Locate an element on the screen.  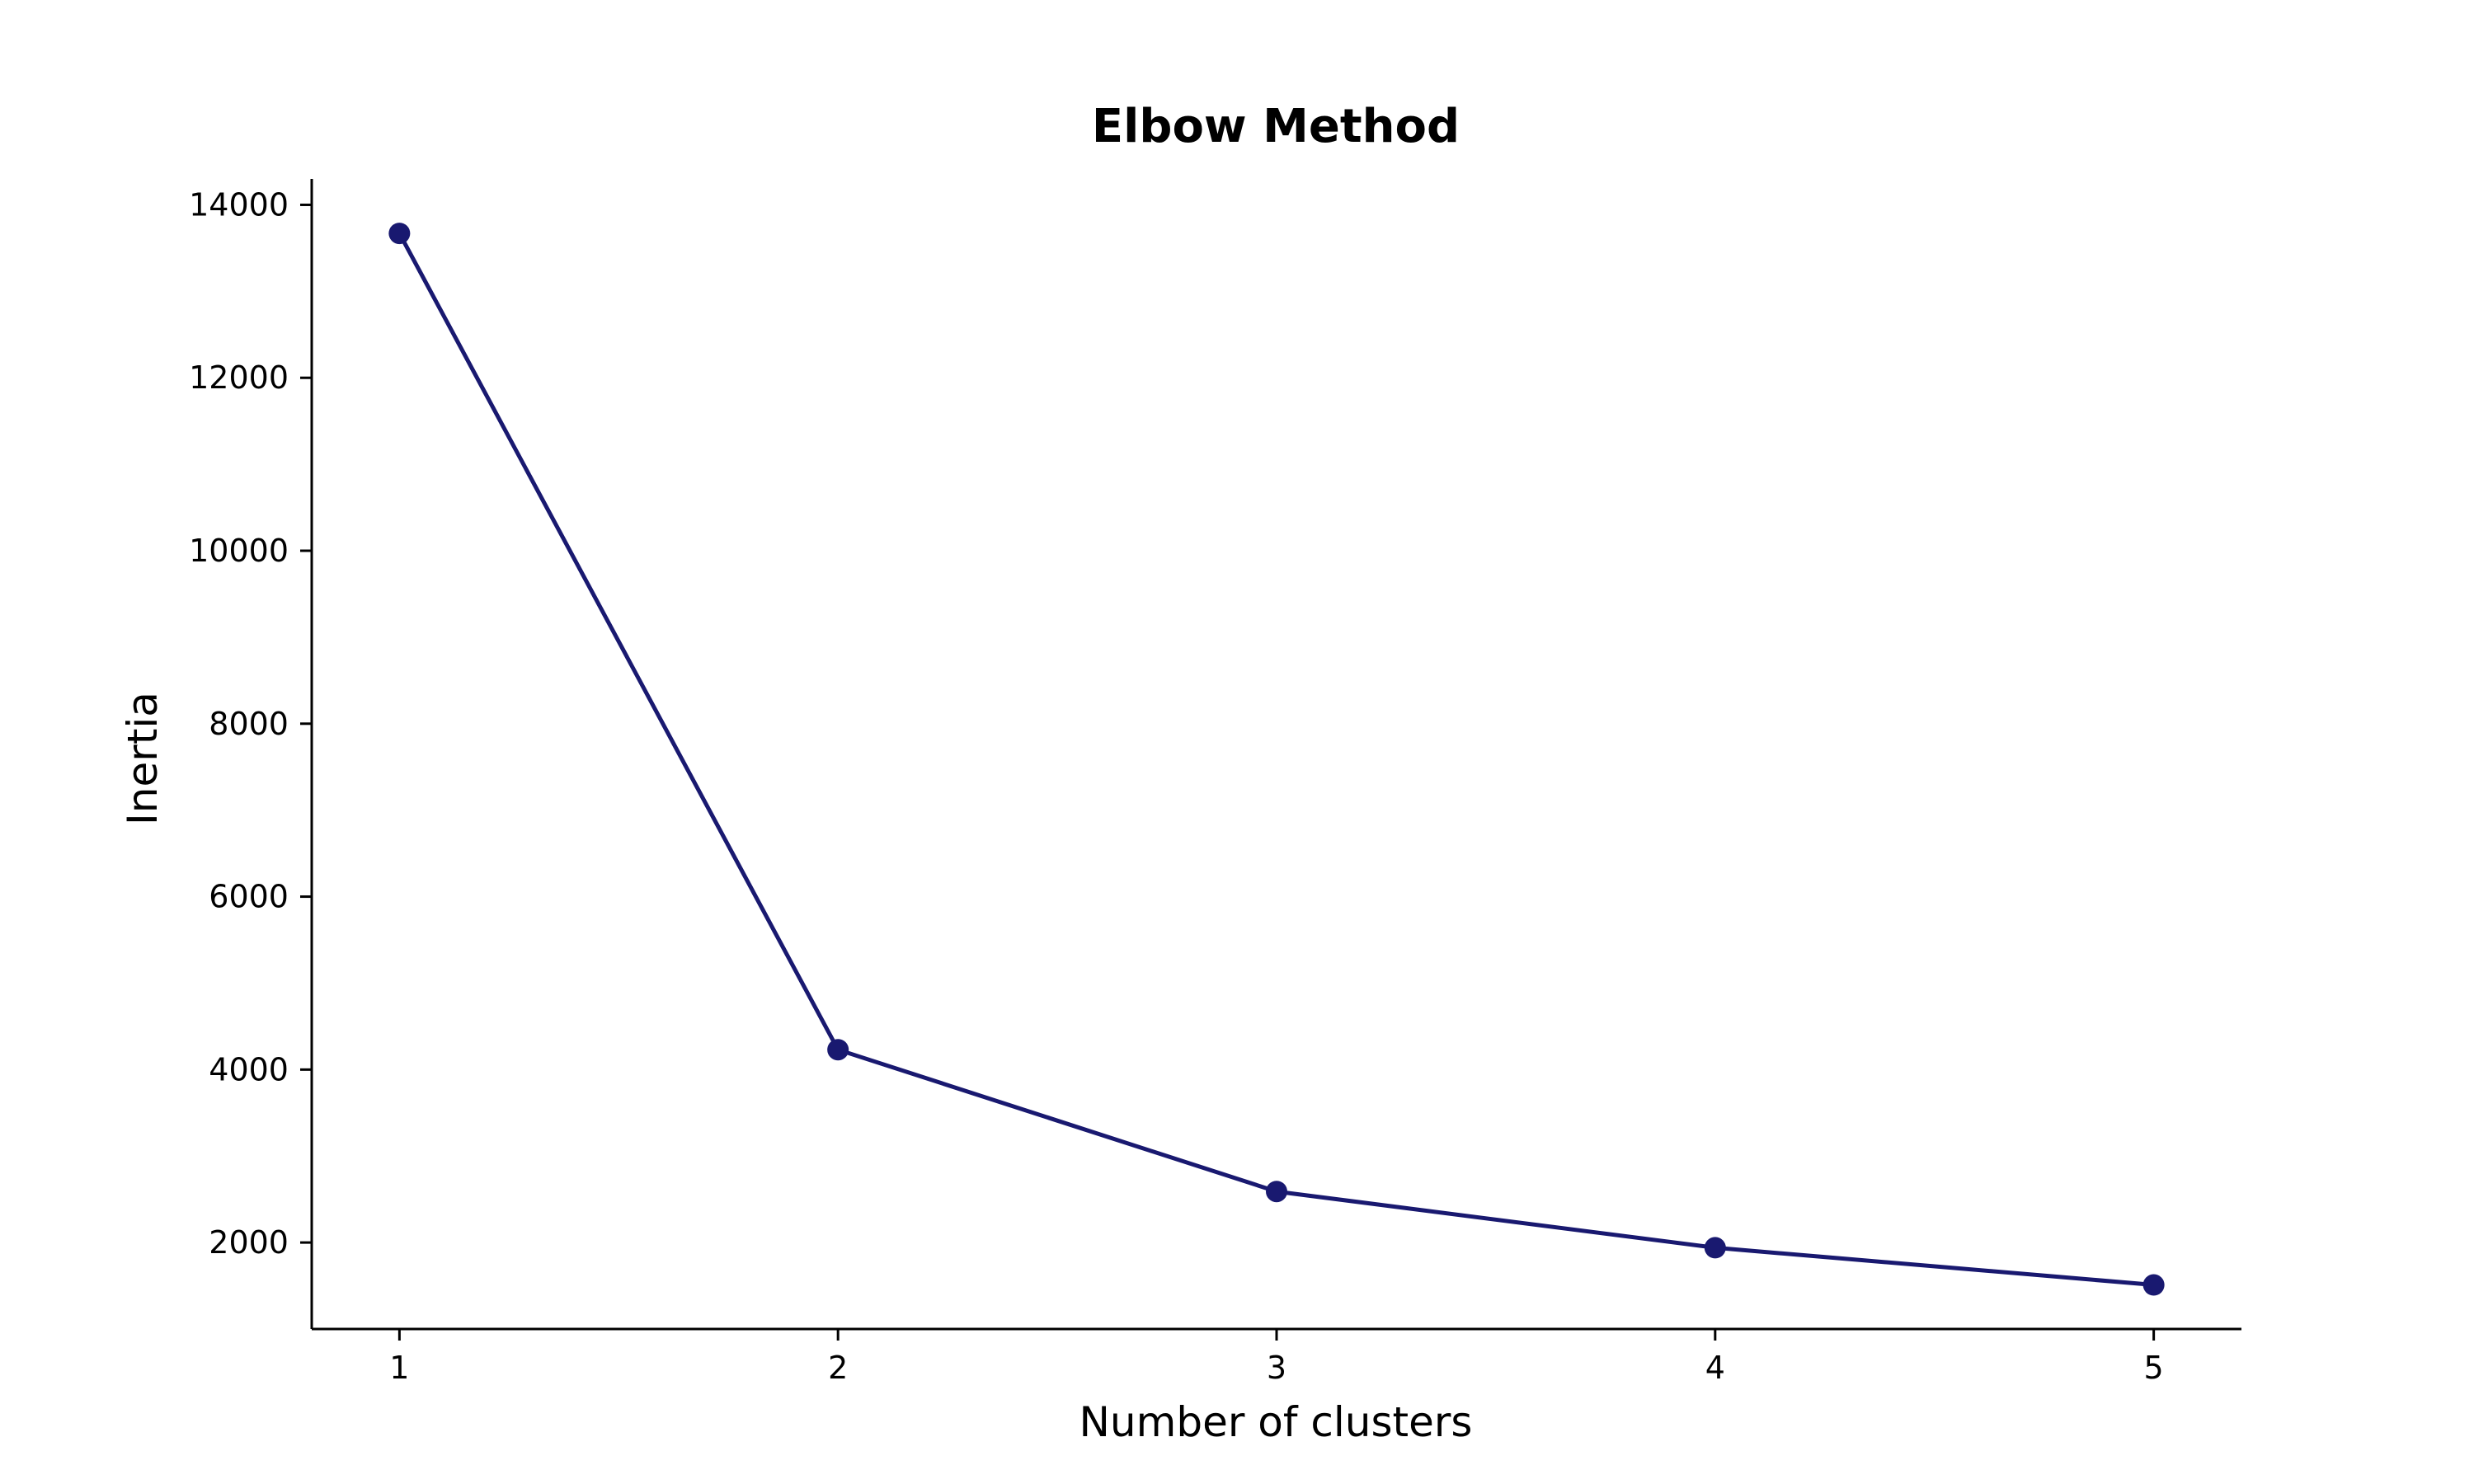
x-axis-label: Number of clusters is located at coordinates (1276, 1422).